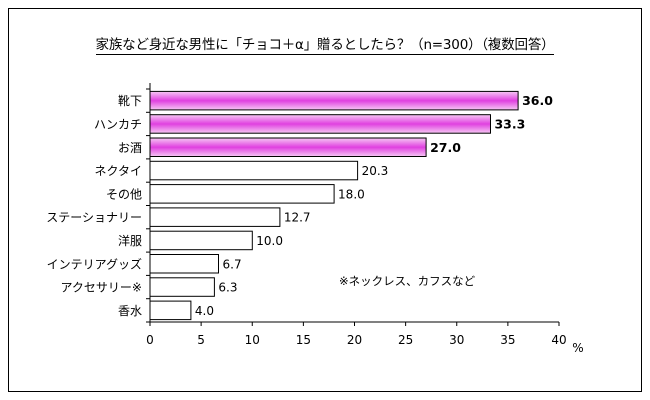 The image size is (650, 400). What do you see at coordinates (354, 340) in the screenshot?
I see `x-tick-label-4: 20` at bounding box center [354, 340].